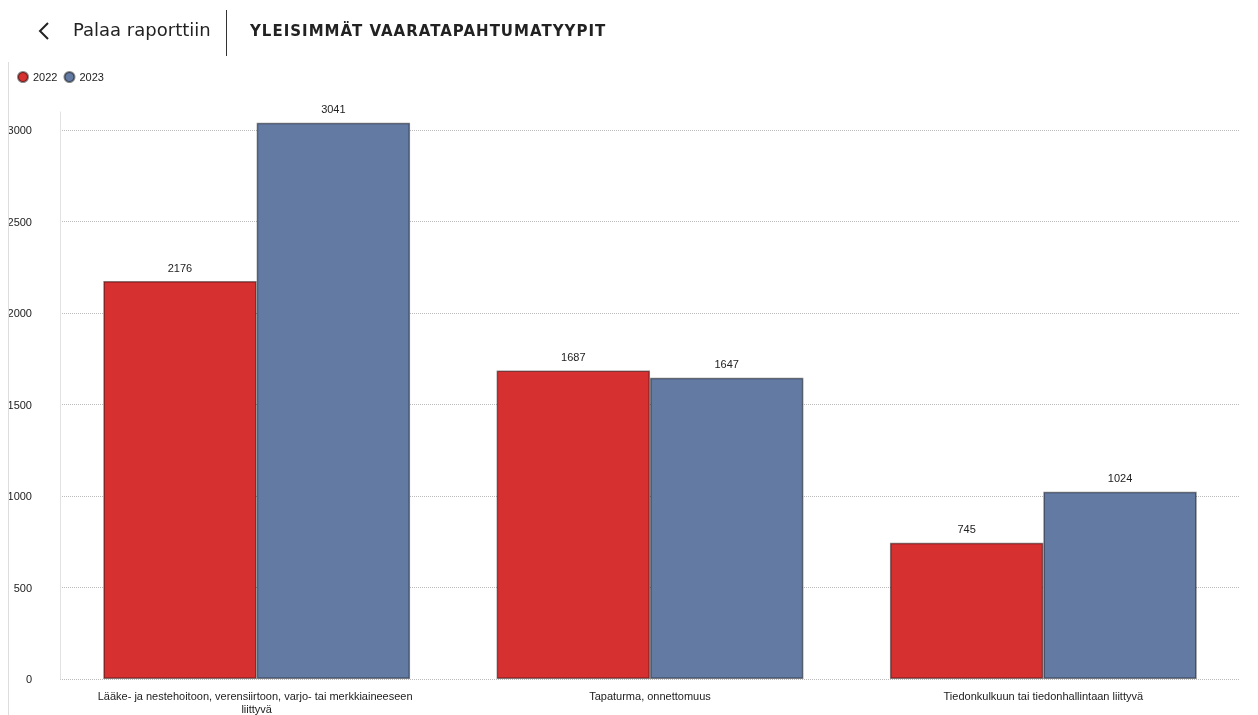 The height and width of the screenshot is (715, 1258). What do you see at coordinates (19, 496) in the screenshot?
I see `y-tick-label: 1000` at bounding box center [19, 496].